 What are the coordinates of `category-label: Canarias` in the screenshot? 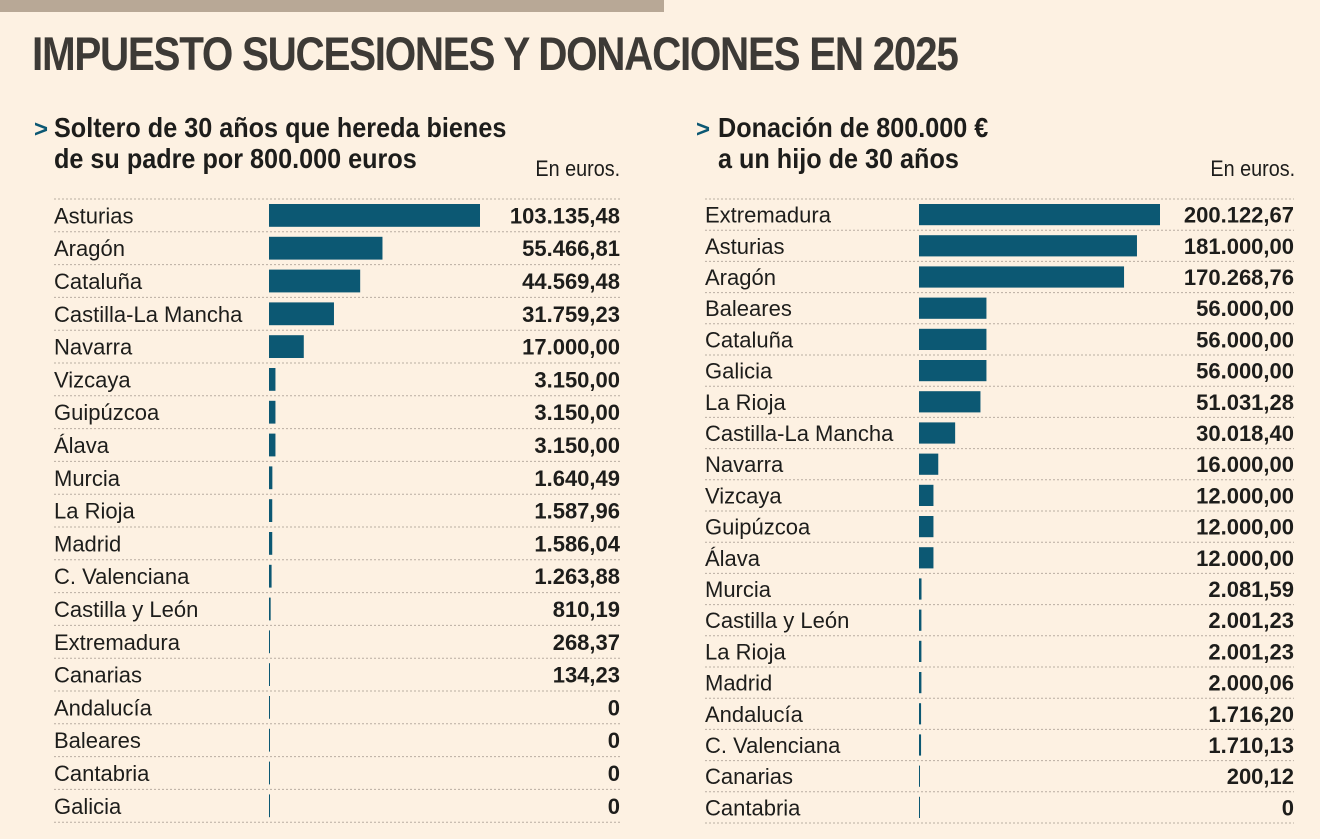 It's located at (98, 675).